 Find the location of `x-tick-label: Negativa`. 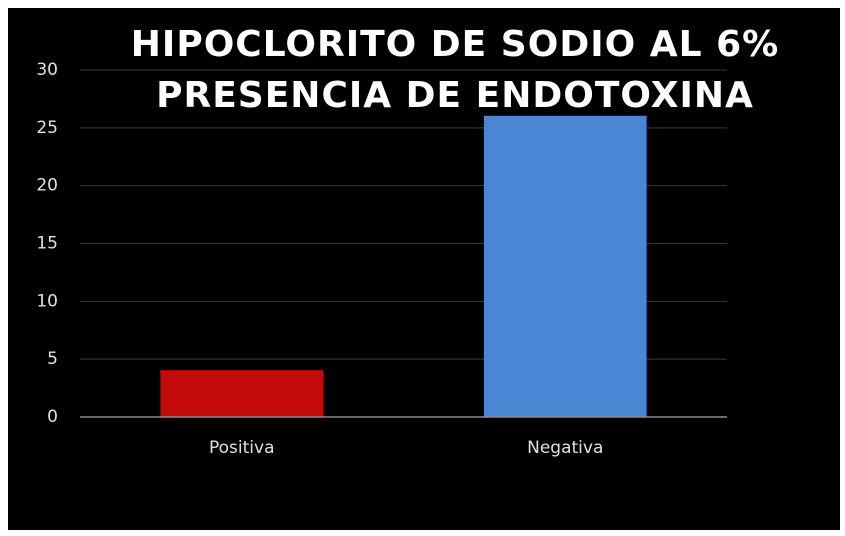

x-tick-label: Negativa is located at coordinates (565, 448).